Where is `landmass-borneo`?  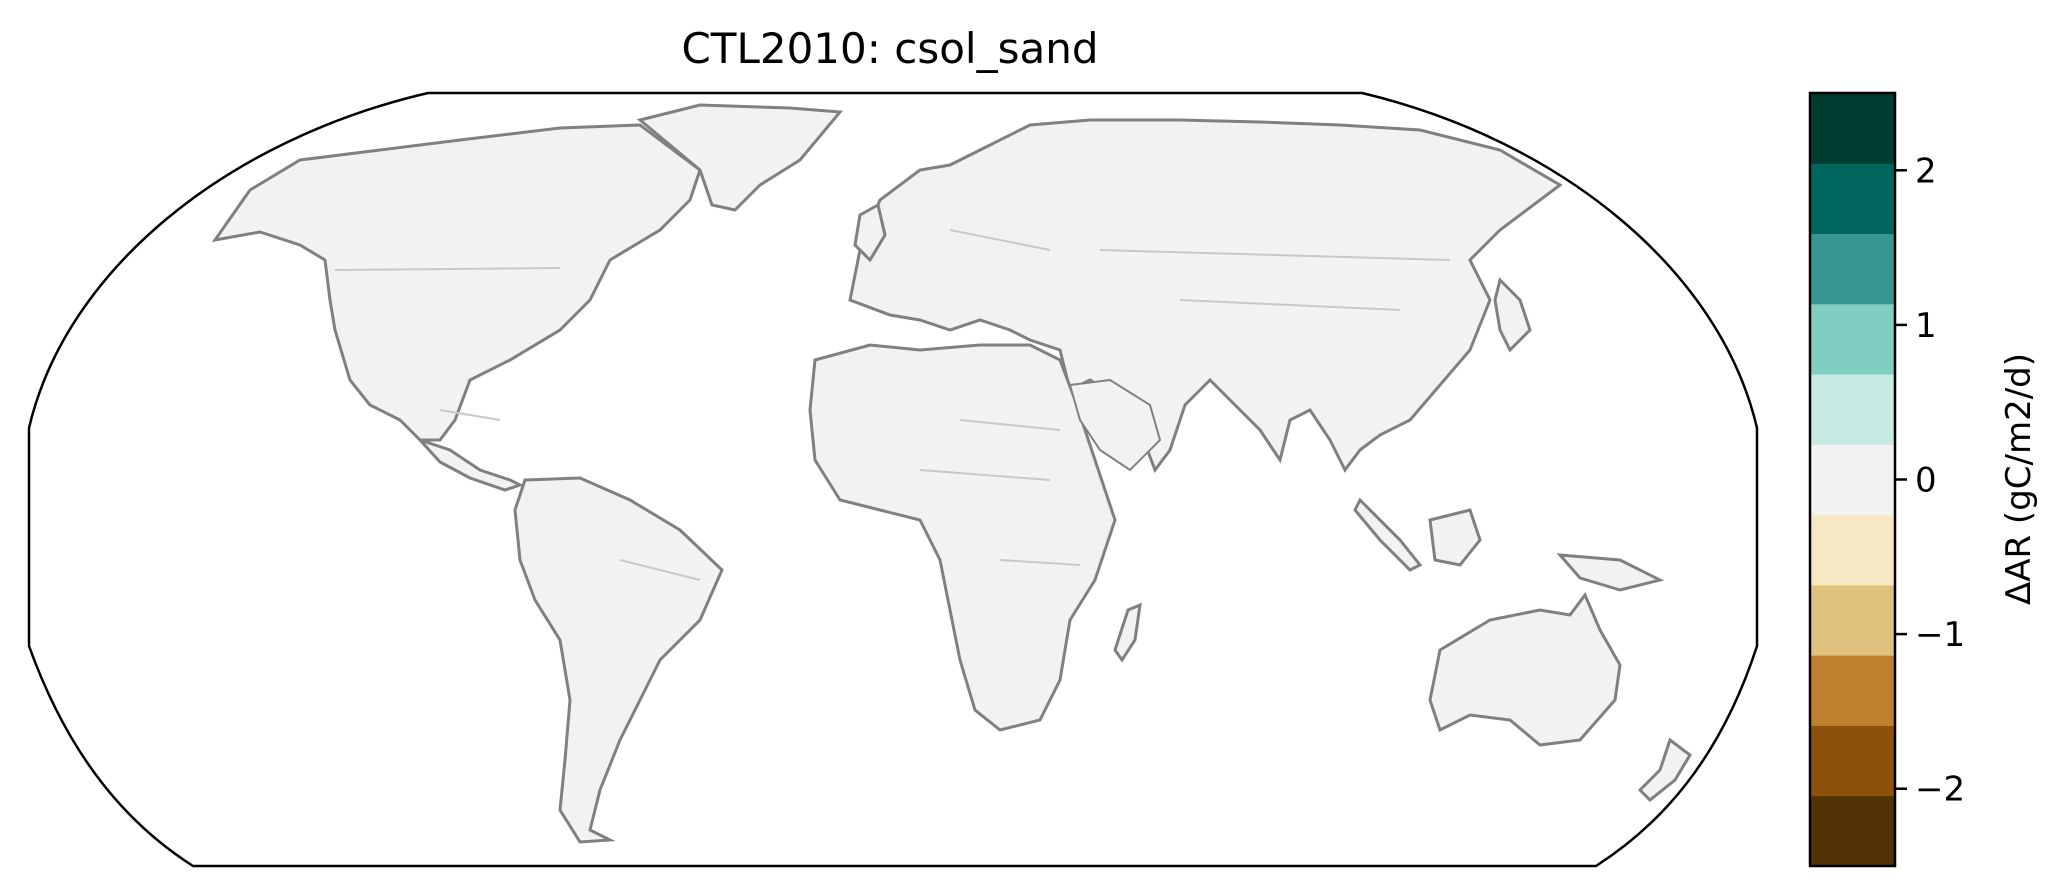 landmass-borneo is located at coordinates (1455, 537).